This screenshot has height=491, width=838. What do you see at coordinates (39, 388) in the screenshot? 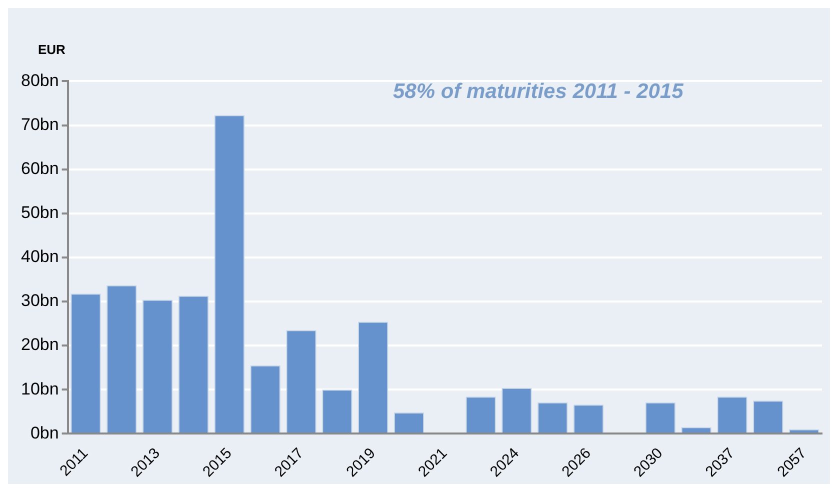
I see `y-tick-label: 10bn` at bounding box center [39, 388].